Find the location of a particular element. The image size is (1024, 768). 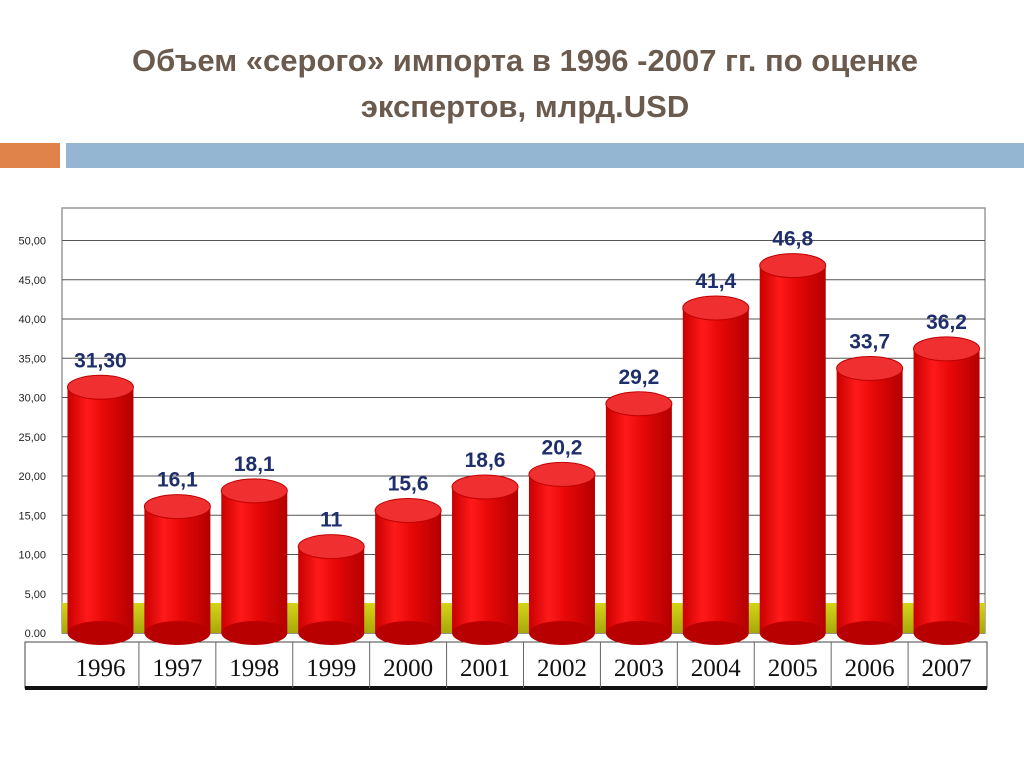

bar-cap-1999 is located at coordinates (331, 547).